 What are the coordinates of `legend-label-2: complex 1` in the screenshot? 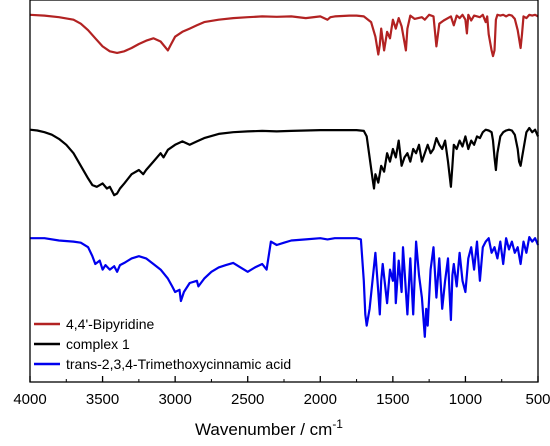 It's located at (98, 344).